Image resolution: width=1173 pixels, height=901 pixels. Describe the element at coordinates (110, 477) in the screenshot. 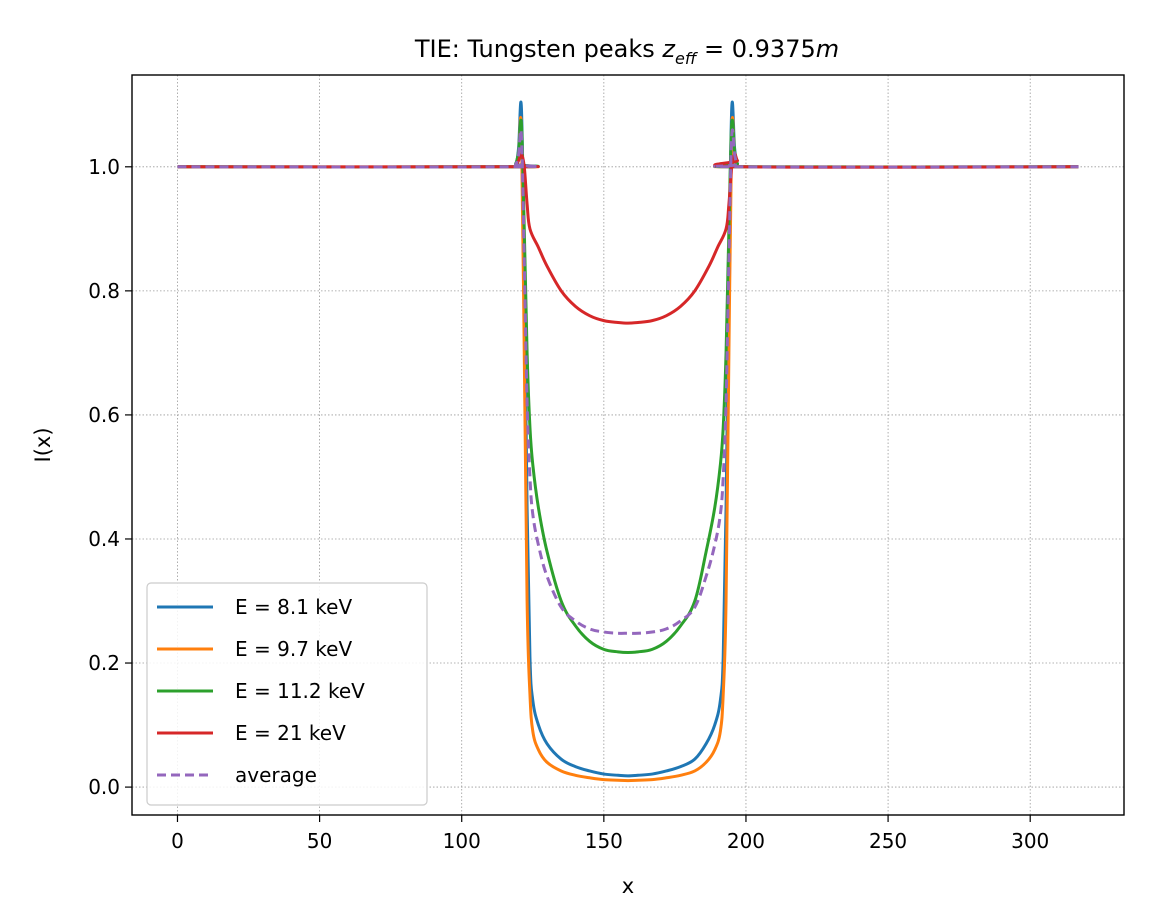

I see `y-axis: 0.0 0.2 0.4 0.6 0.8 1.0` at that location.